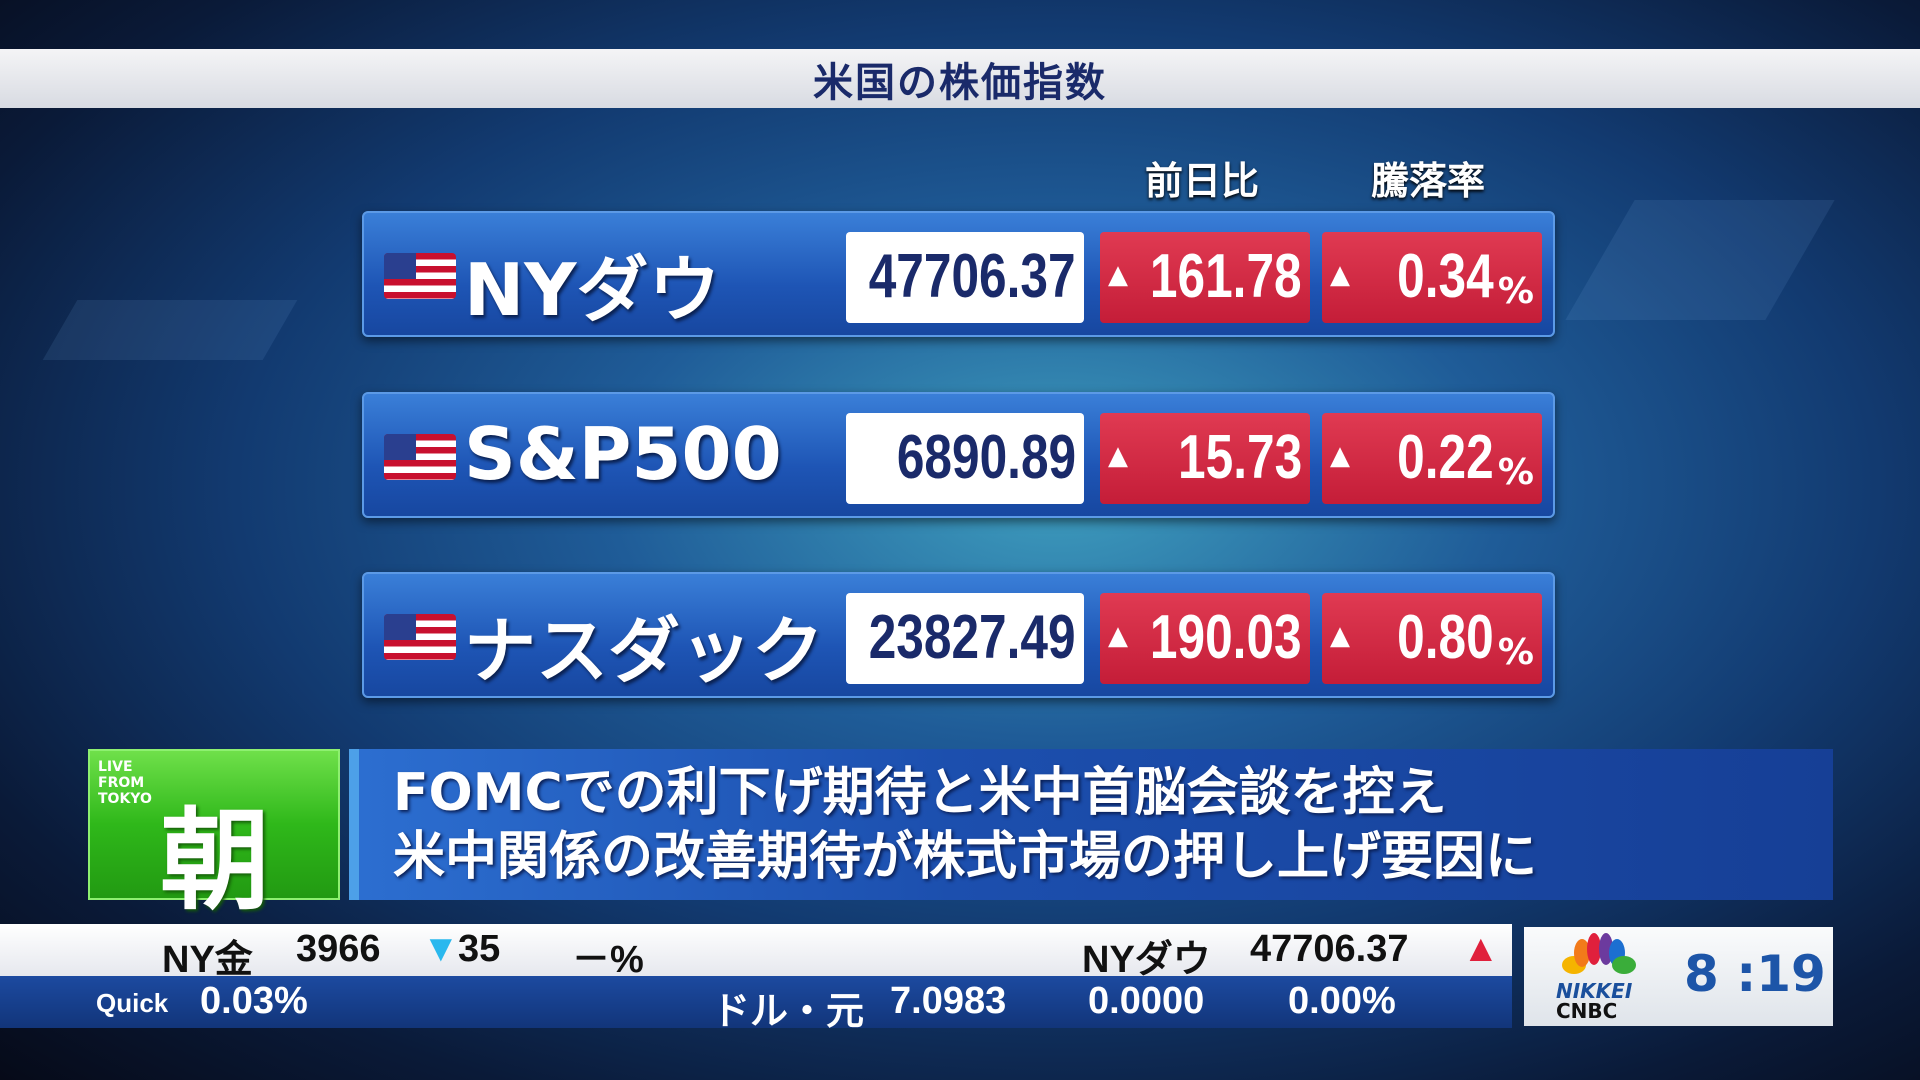  I want to click on index-value: 23827.49, so click(972, 637).